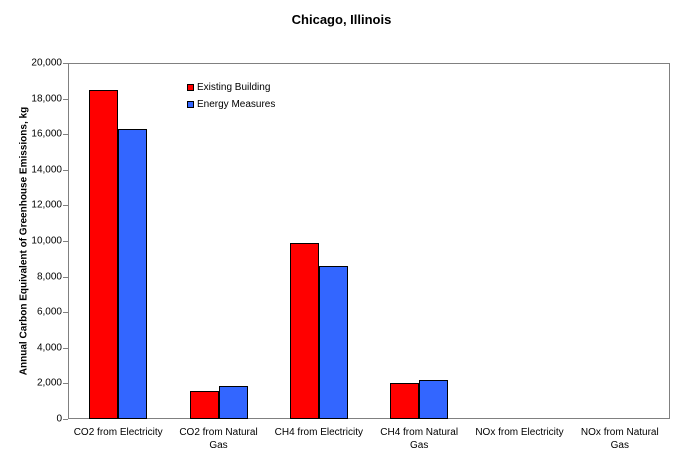 This screenshot has height=467, width=683. What do you see at coordinates (46, 134) in the screenshot?
I see `y-tick-label: 16,000` at bounding box center [46, 134].